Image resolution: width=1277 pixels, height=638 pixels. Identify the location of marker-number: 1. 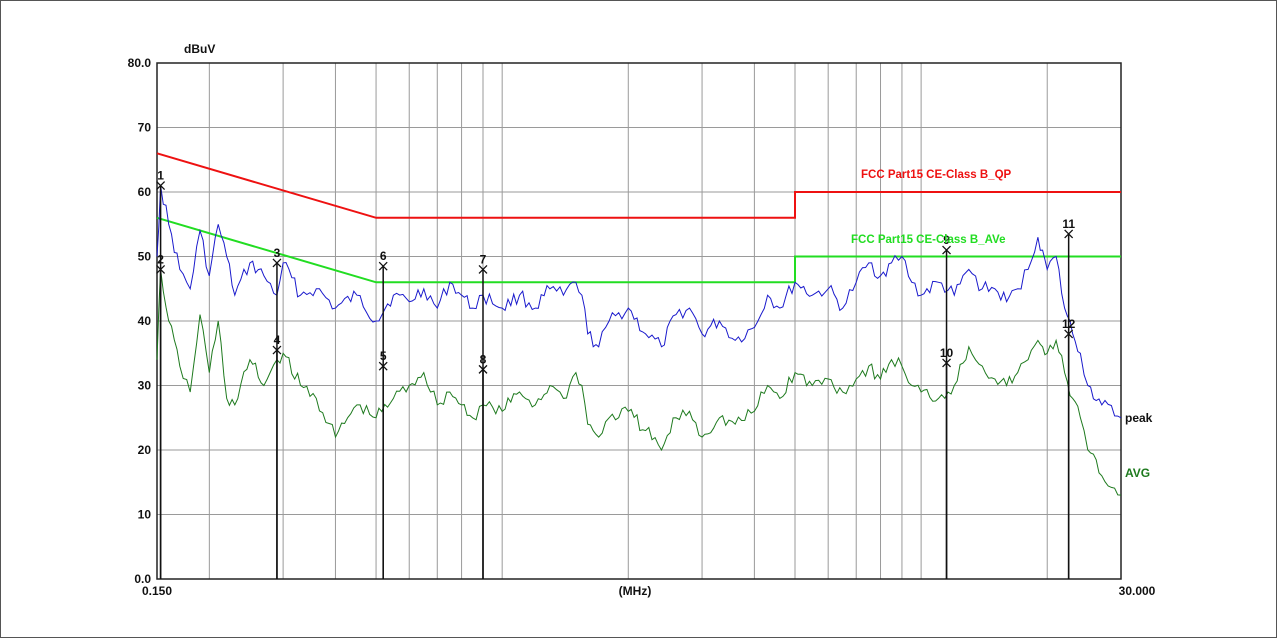
(160, 176).